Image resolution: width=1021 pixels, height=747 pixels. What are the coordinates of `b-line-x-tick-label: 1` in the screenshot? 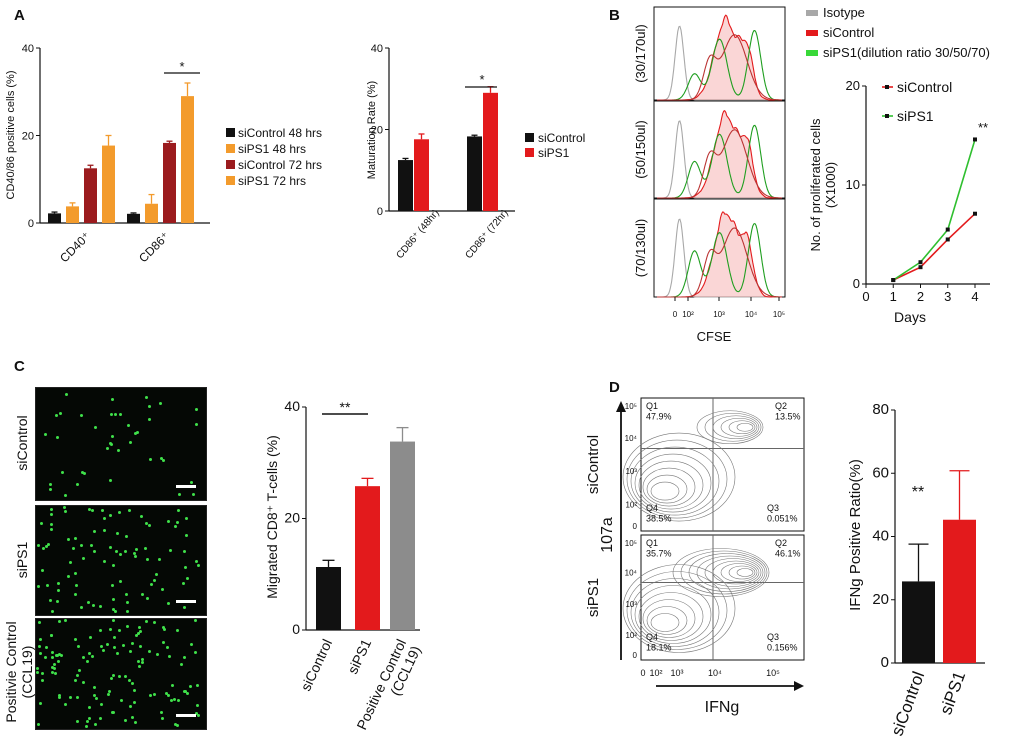 It's located at (893, 296).